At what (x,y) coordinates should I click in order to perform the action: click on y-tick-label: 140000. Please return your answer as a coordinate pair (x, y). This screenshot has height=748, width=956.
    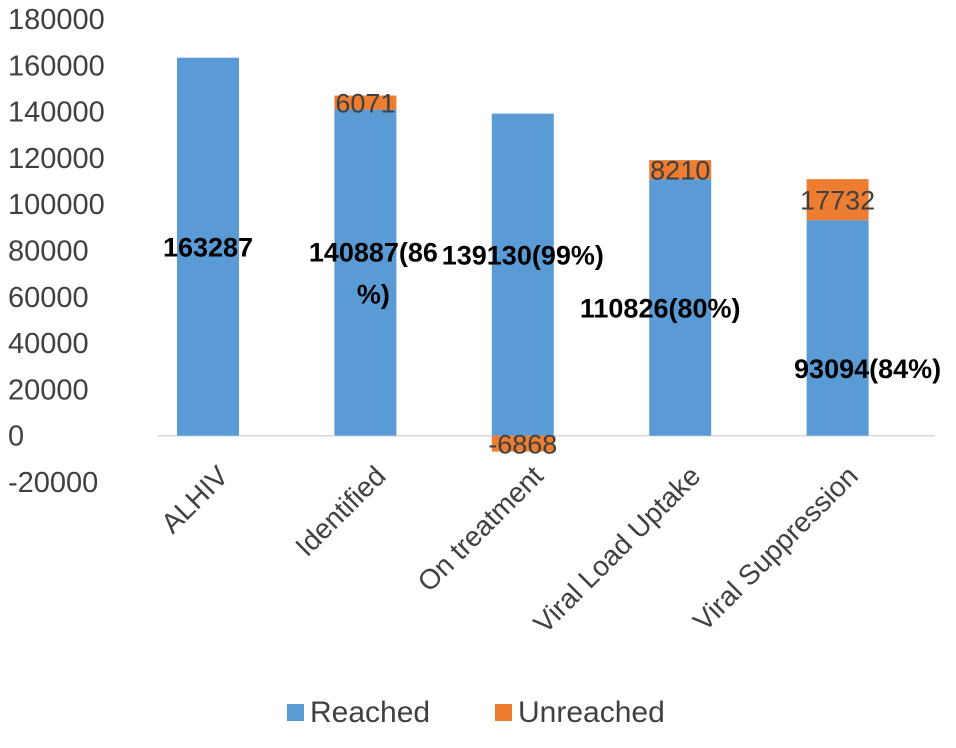
    Looking at the image, I should click on (56, 113).